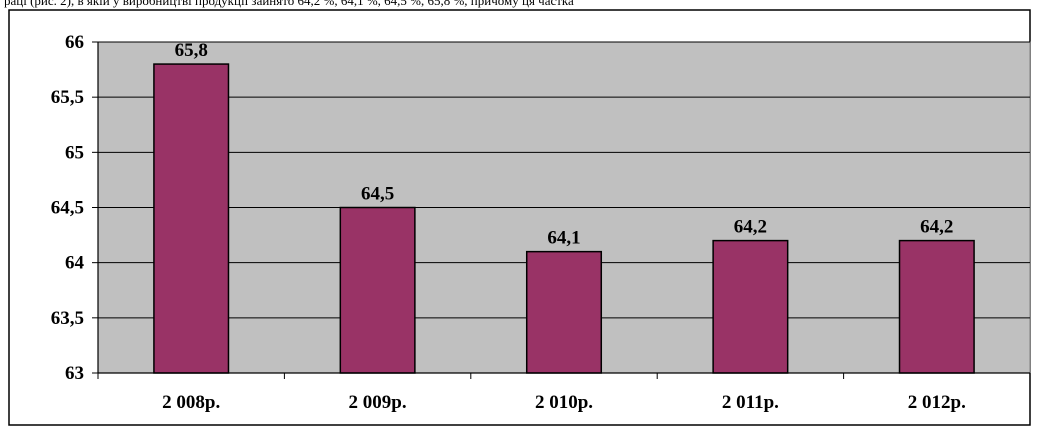 The height and width of the screenshot is (428, 1038). Describe the element at coordinates (377, 194) in the screenshot. I see `data-label: 64,5` at that location.